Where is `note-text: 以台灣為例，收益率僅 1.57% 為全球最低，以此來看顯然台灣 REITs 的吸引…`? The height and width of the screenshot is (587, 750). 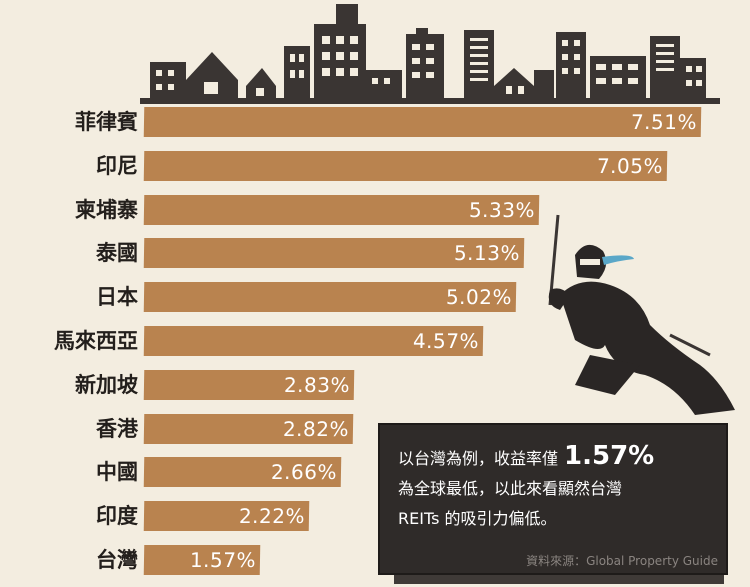
note-text: 以台灣為例，收益率僅 1.57% 為全球最低，以此來看顯然台灣 REITs 的吸引… is located at coordinates (558, 487).